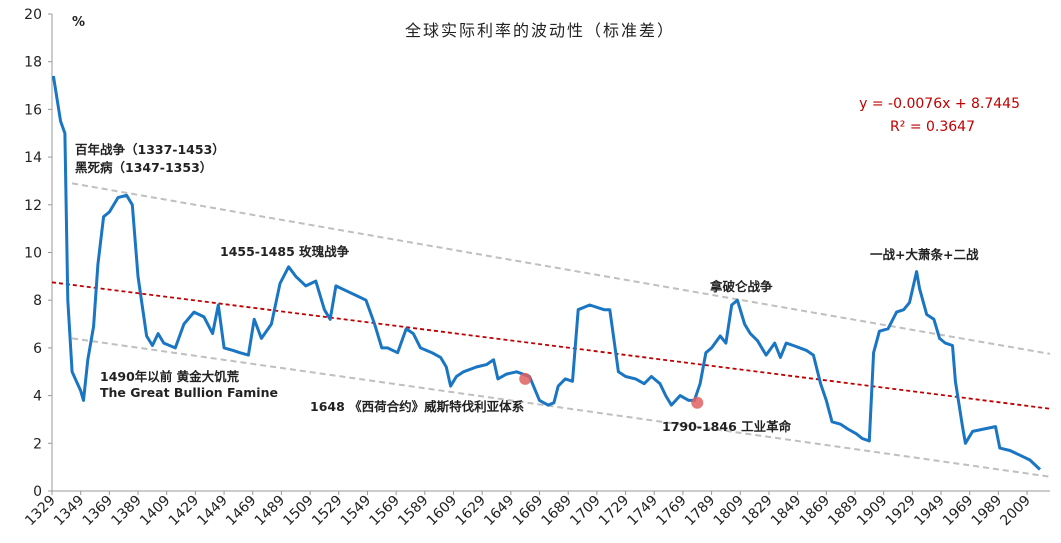  Describe the element at coordinates (540, 30) in the screenshot. I see `chart-title: 全球实际利率的波动性（标准差）` at that location.